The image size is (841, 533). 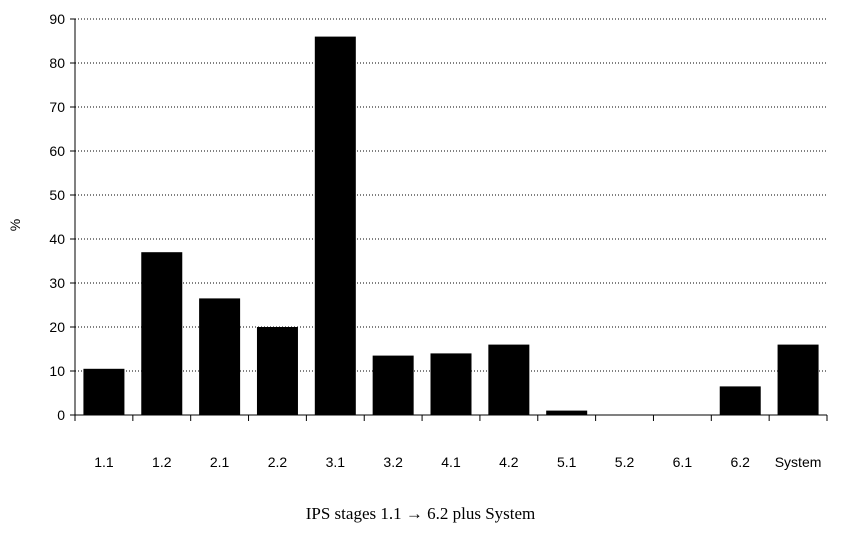 What do you see at coordinates (625, 462) in the screenshot?
I see `x-tick-label: 5.2` at bounding box center [625, 462].